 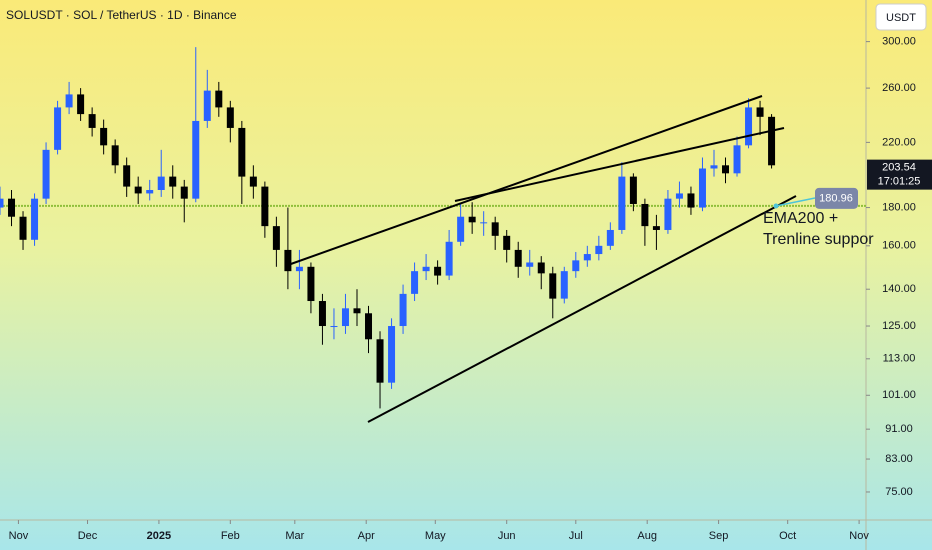 I want to click on x-tick-label: Jun, so click(x=507, y=536).